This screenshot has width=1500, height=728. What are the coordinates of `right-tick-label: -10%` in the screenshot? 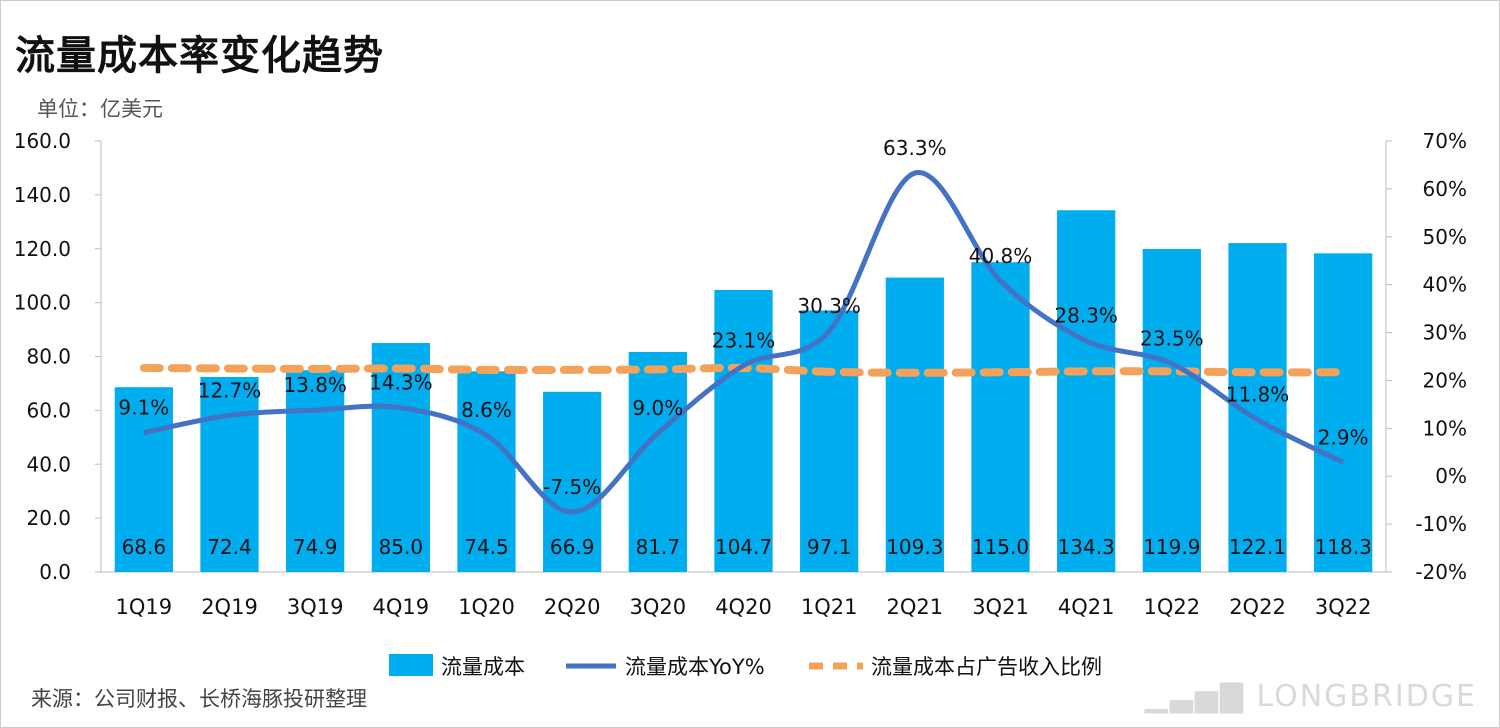 It's located at (1441, 524).